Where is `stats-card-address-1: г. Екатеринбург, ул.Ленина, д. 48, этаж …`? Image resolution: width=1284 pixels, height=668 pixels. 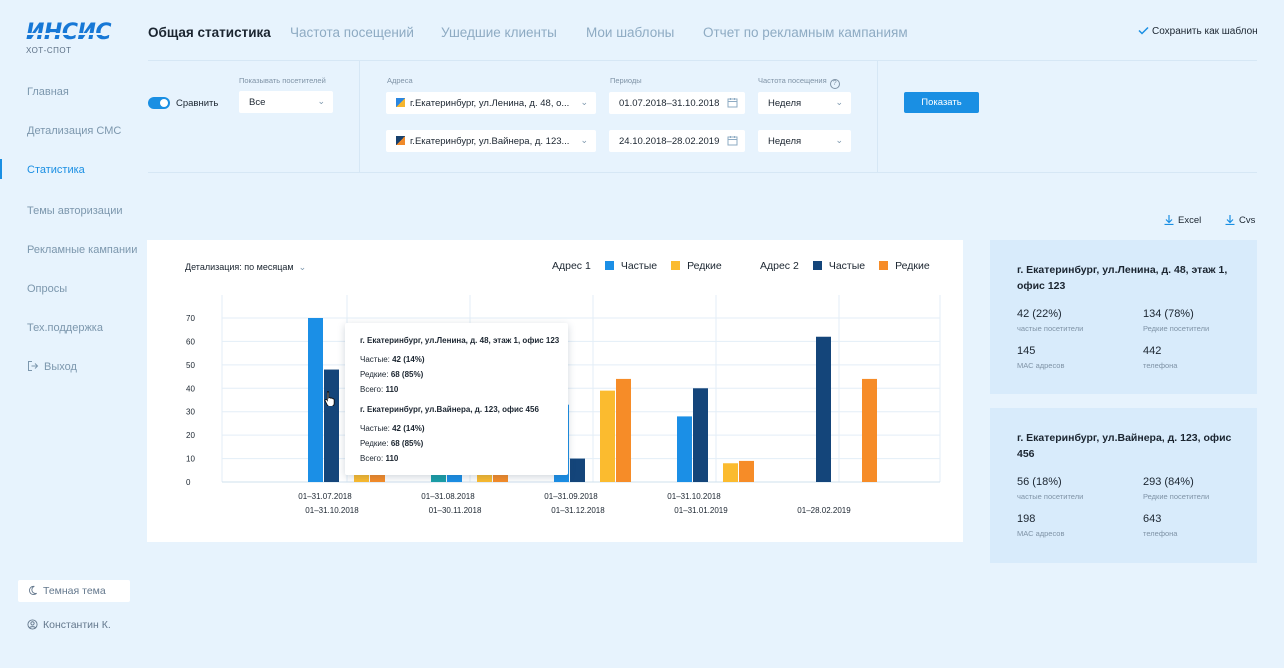 stats-card-address-1: г. Екатеринбург, ул.Ленина, д. 48, этаж … is located at coordinates (1123, 317).